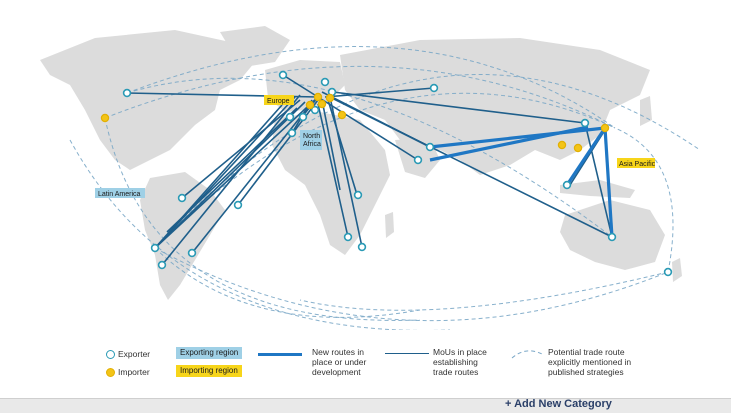 The height and width of the screenshot is (413, 731). What do you see at coordinates (134, 372) in the screenshot?
I see `legend-importer: Importer` at bounding box center [134, 372].